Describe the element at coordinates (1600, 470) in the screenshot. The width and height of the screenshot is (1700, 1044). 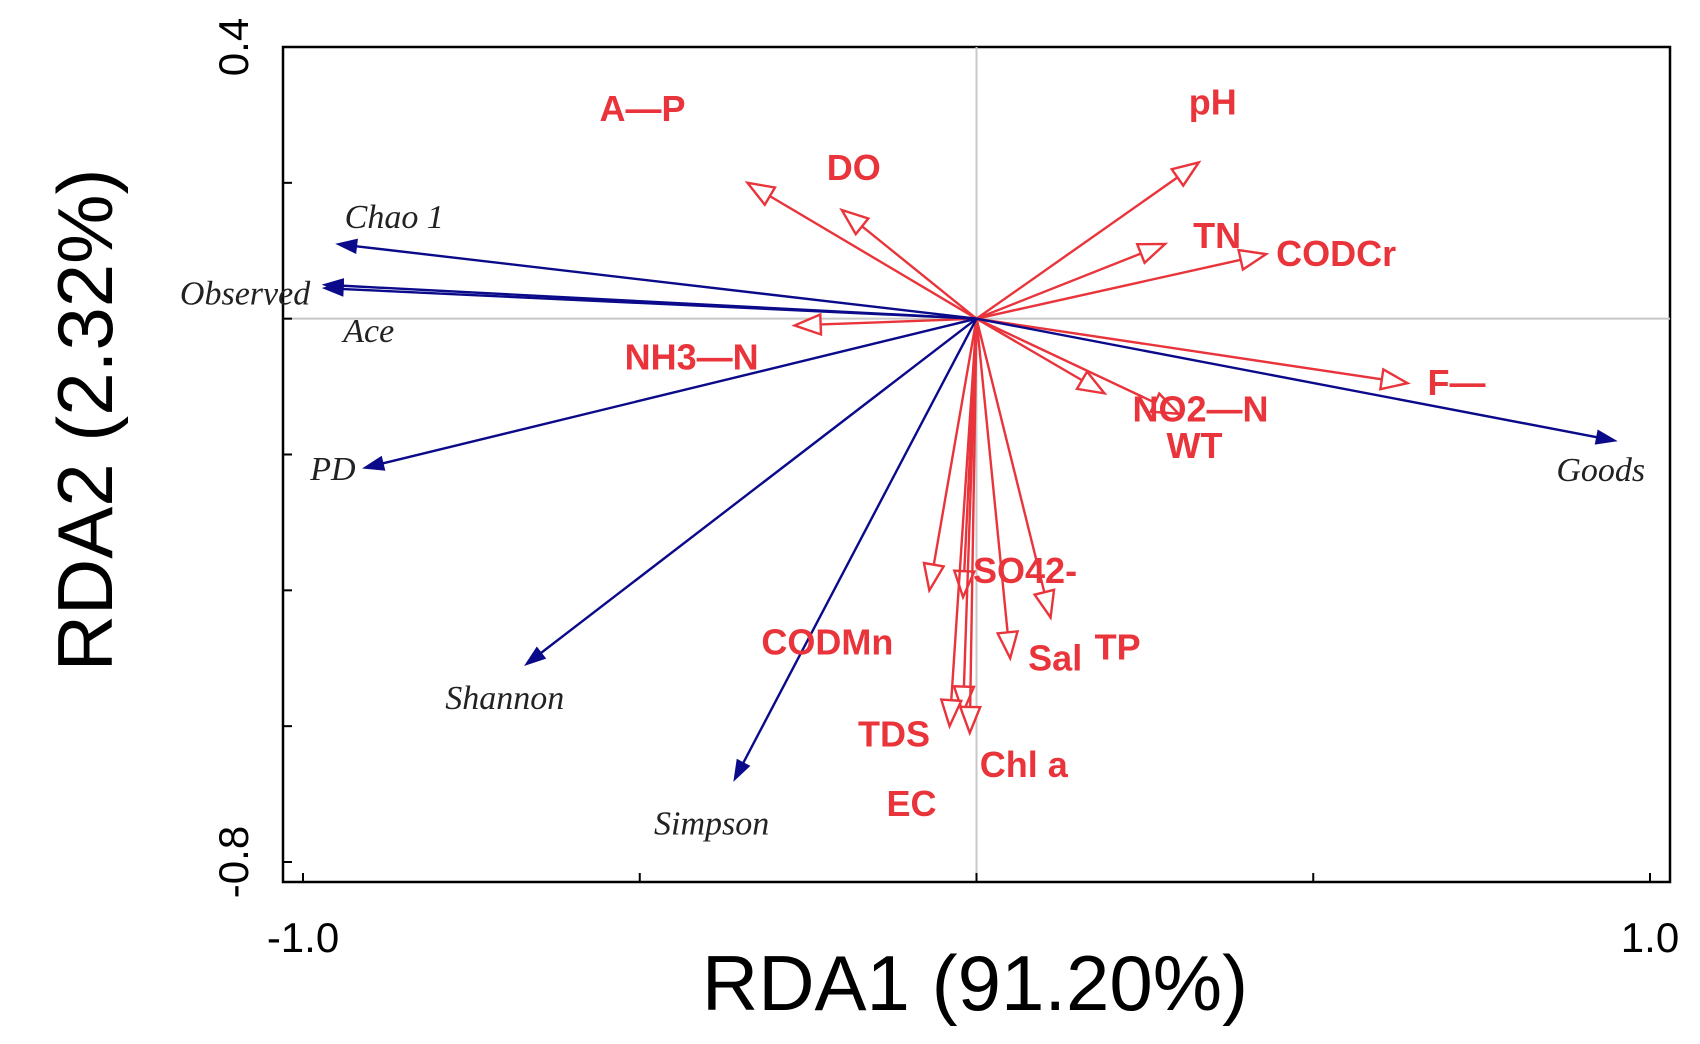
I see `species-label-goods: Goods` at that location.